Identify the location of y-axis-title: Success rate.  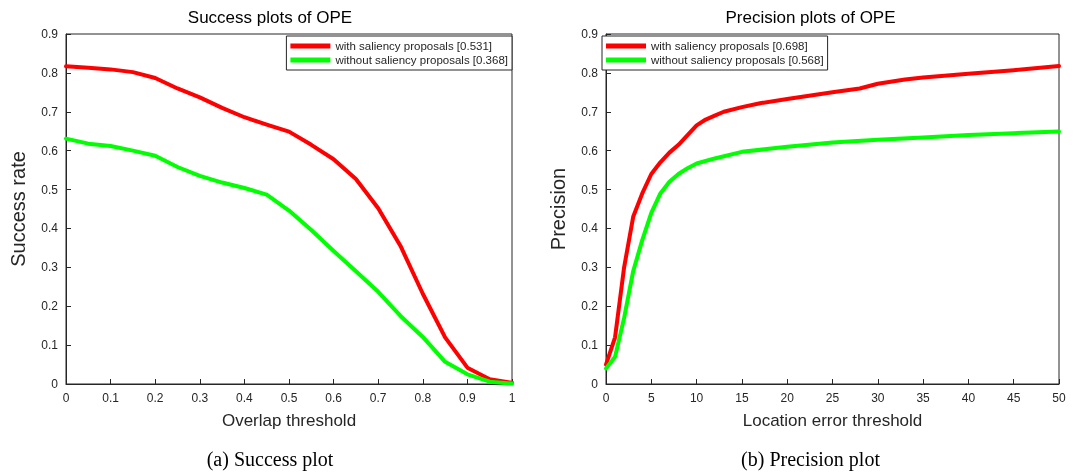
(18, 209).